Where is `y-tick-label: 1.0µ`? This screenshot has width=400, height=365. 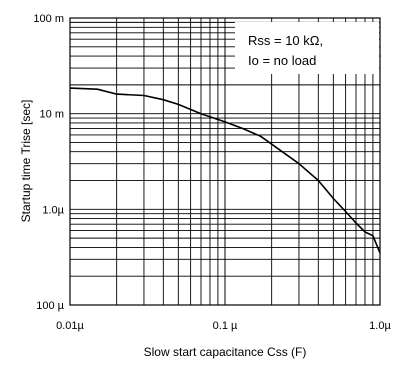
y-tick-label: 1.0µ is located at coordinates (53, 210).